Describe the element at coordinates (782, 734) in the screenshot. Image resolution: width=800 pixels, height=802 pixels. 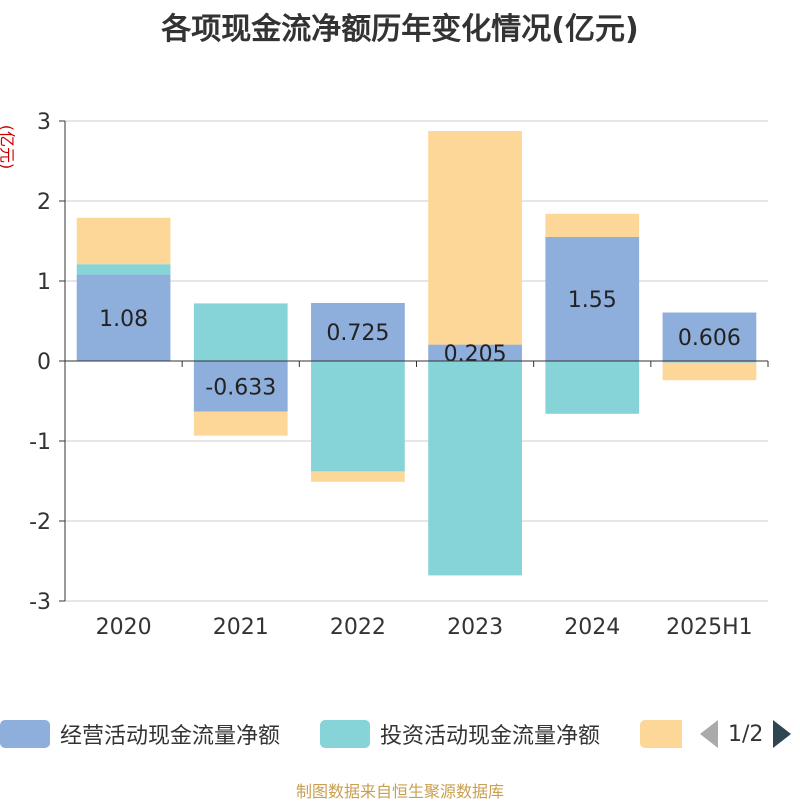
I see `legend-next-arrow-icon` at that location.